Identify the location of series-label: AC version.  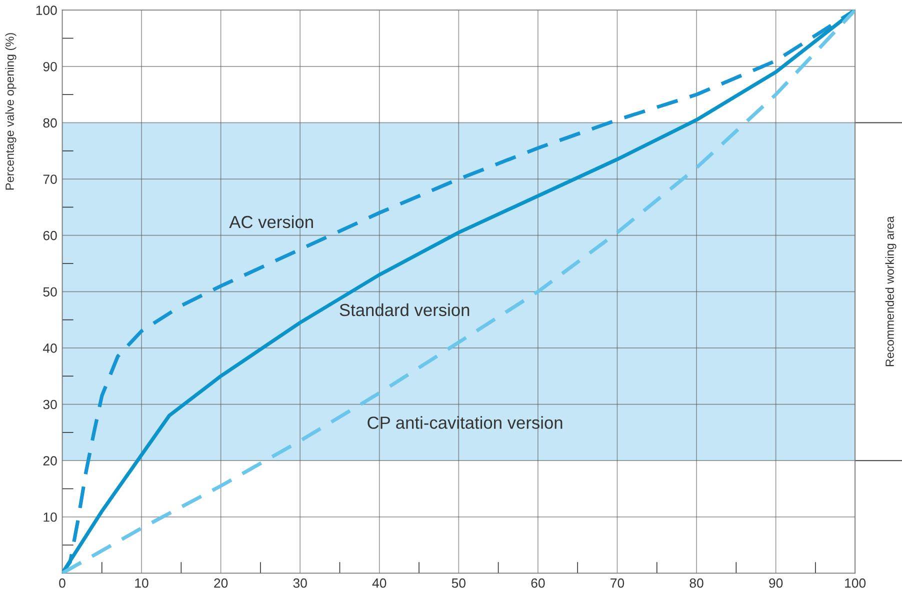
(271, 221).